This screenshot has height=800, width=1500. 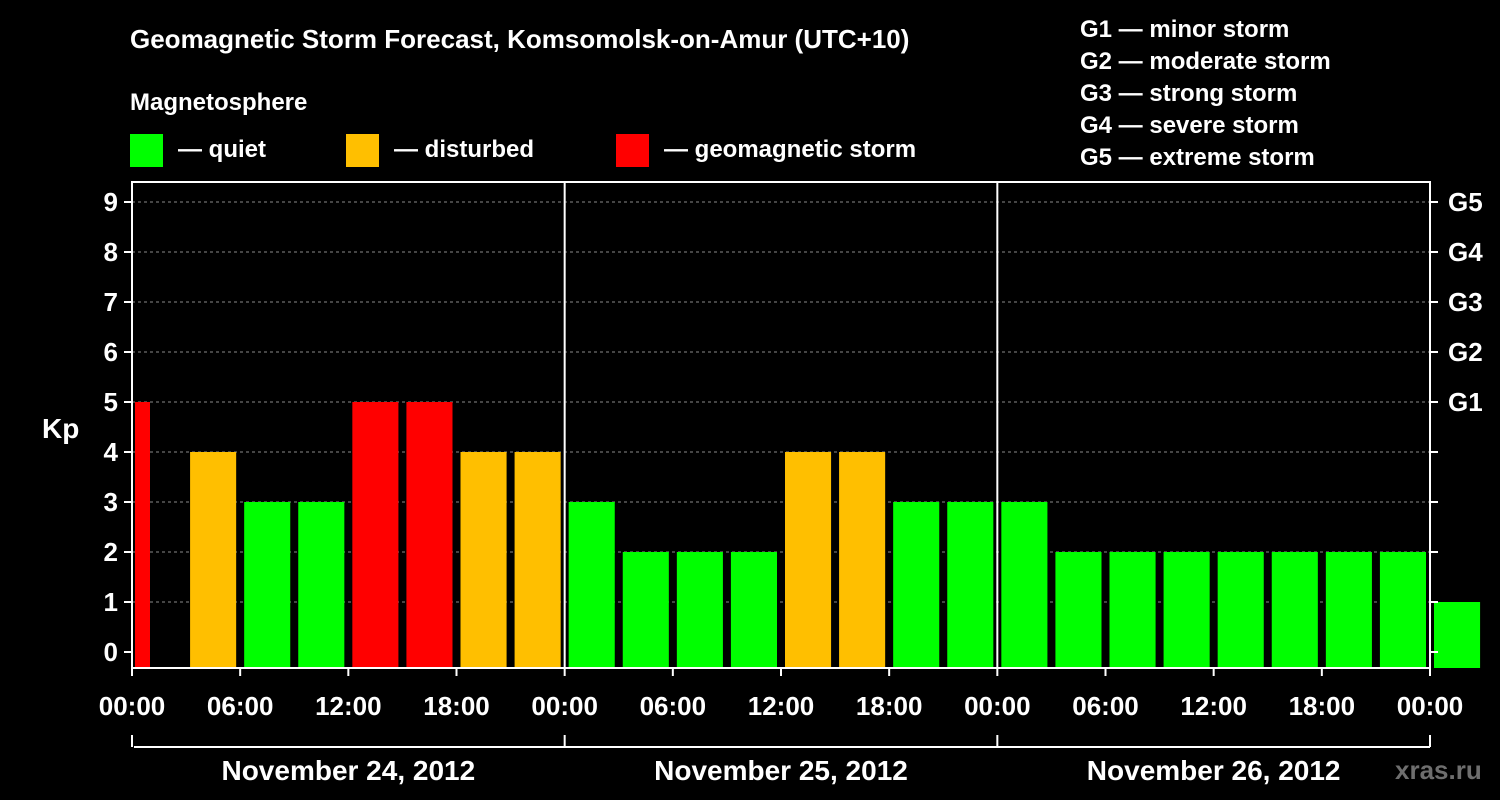 I want to click on storm-scale-g5: G5 — extreme storm, so click(x=1197, y=157).